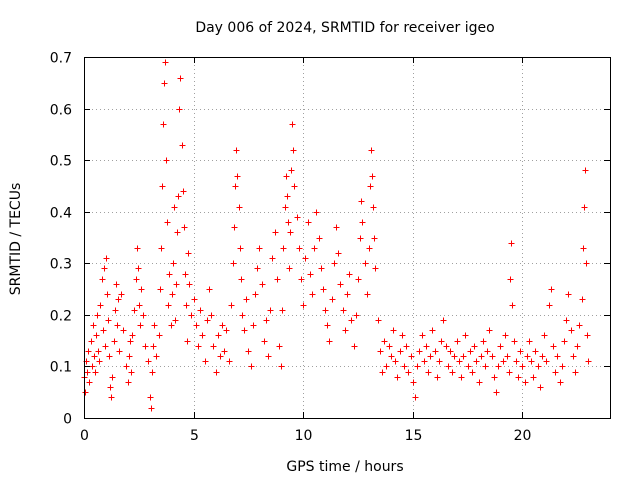 Image resolution: width=640 pixels, height=480 pixels. I want to click on x-tick-label: 20, so click(523, 436).